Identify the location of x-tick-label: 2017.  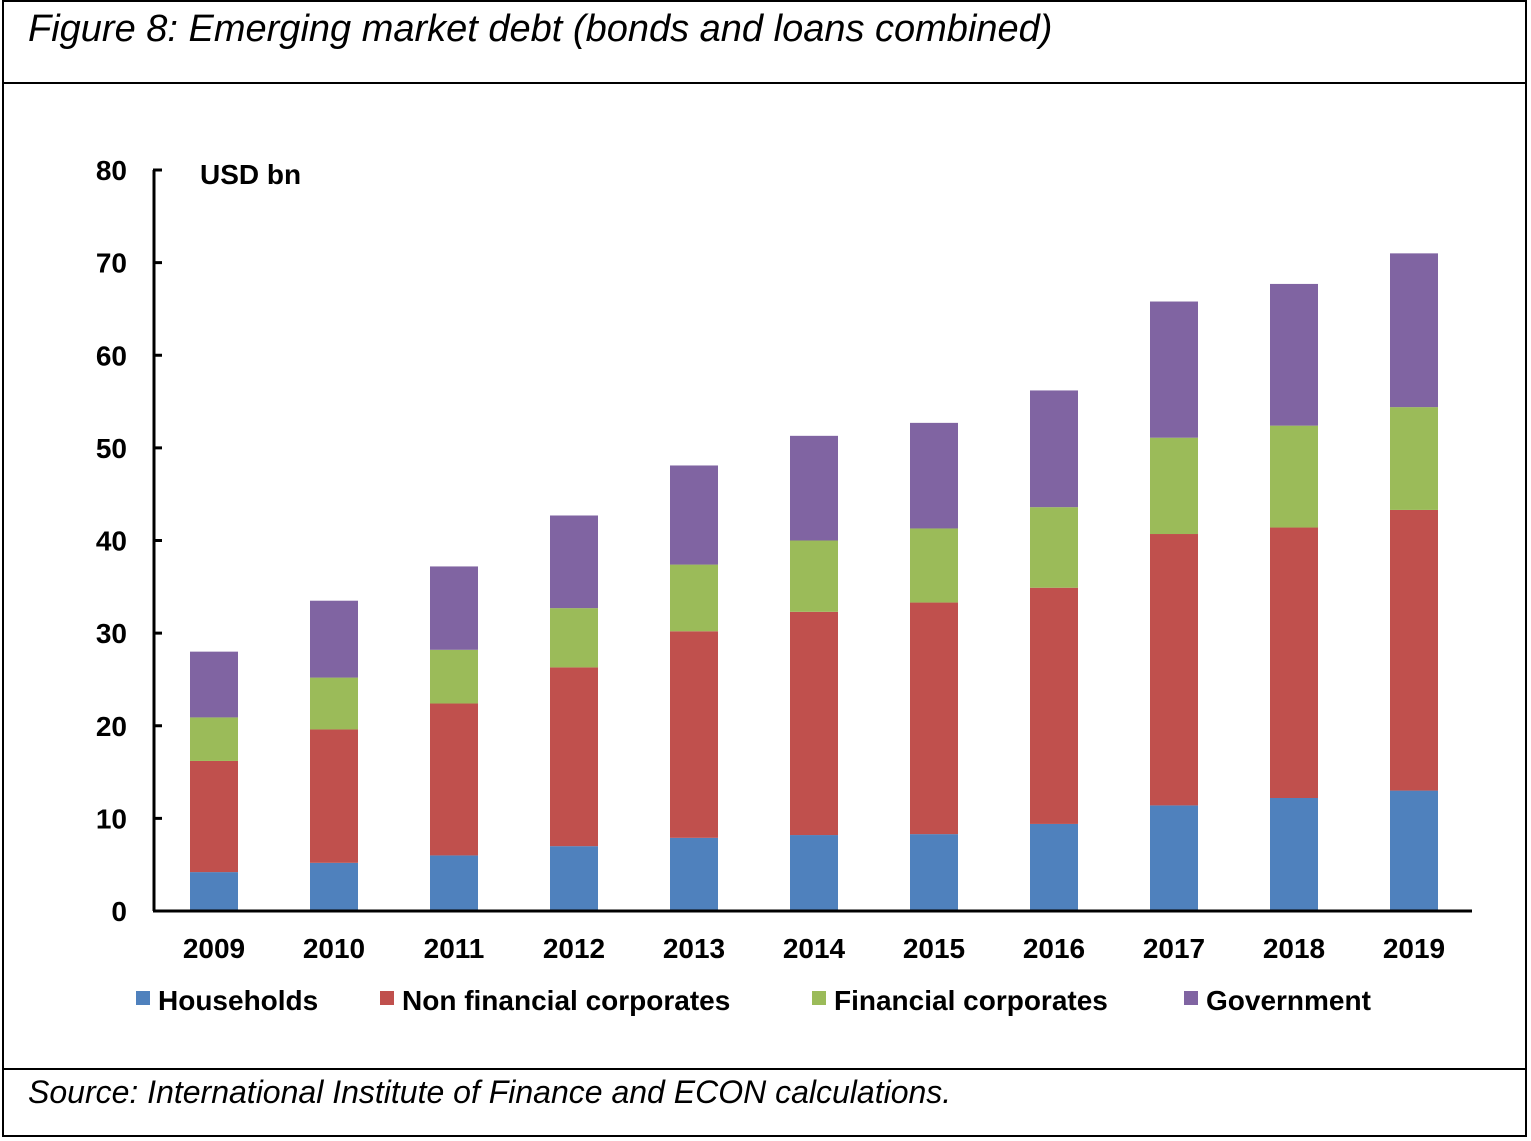
(1174, 948).